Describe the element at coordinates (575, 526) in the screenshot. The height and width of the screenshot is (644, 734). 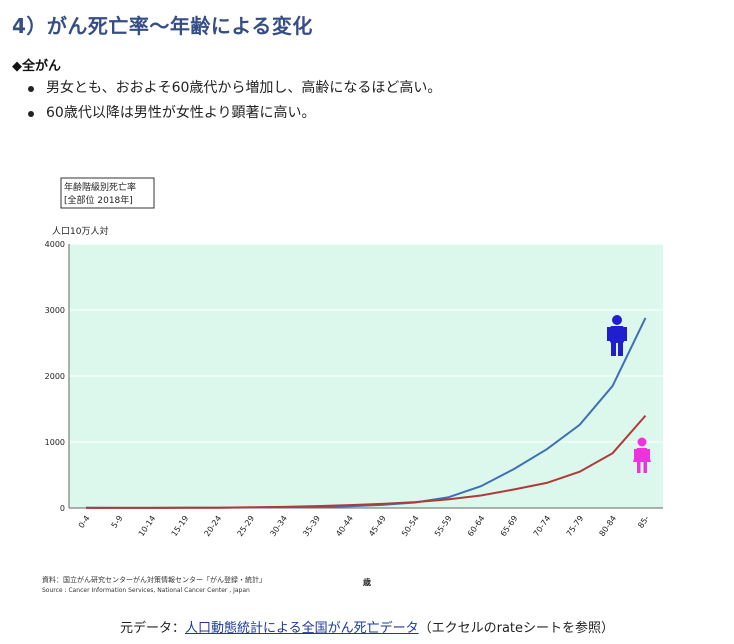
I see `x-tick-label: 75-79` at that location.